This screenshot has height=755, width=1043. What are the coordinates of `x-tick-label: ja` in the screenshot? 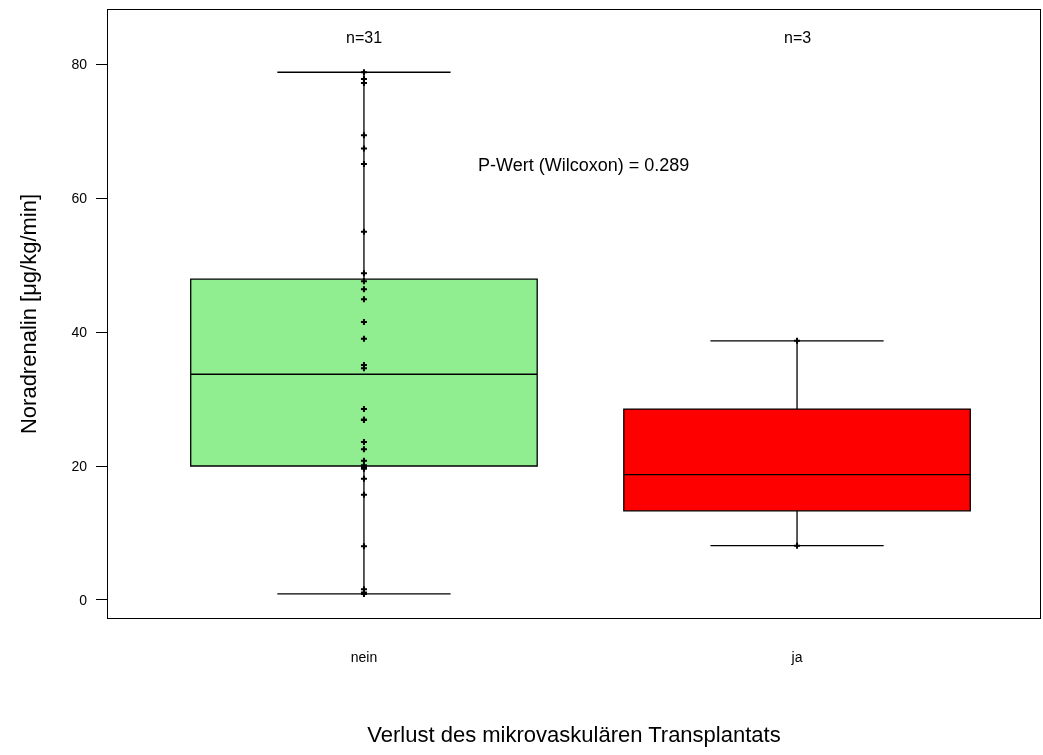 It's located at (796, 656).